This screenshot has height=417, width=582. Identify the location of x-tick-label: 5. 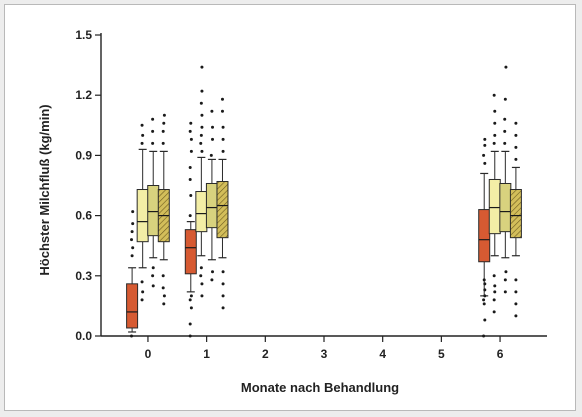
(441, 354).